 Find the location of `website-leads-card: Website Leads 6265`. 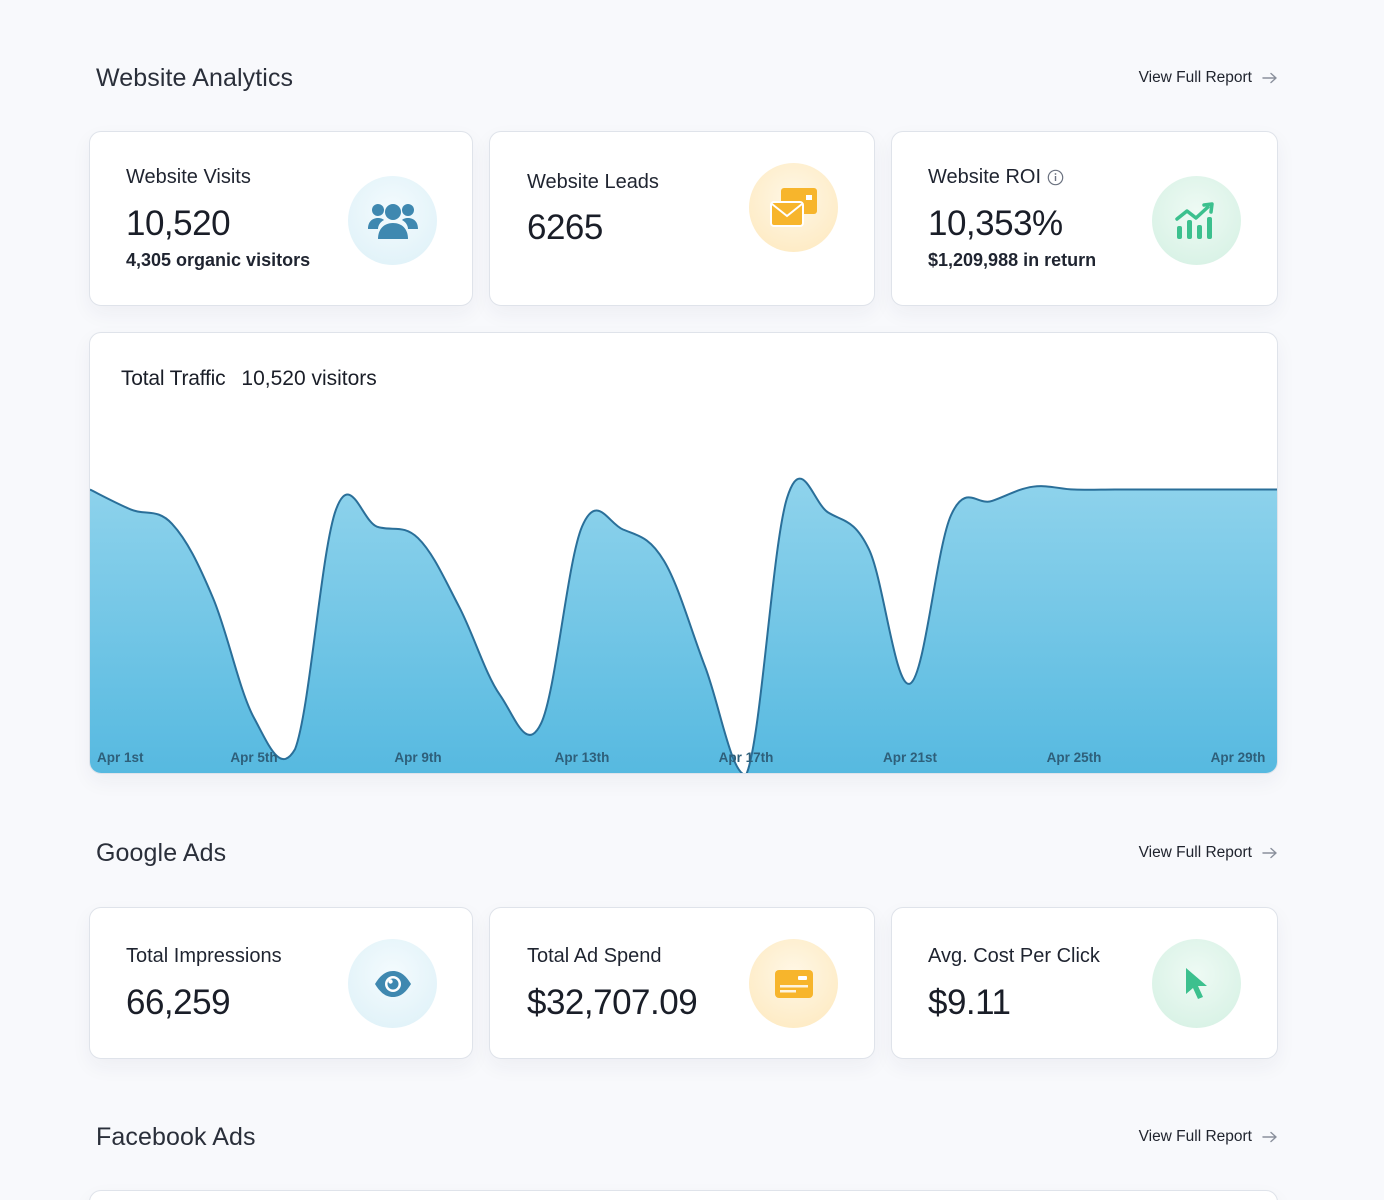

website-leads-card: Website Leads 6265 is located at coordinates (682, 218).